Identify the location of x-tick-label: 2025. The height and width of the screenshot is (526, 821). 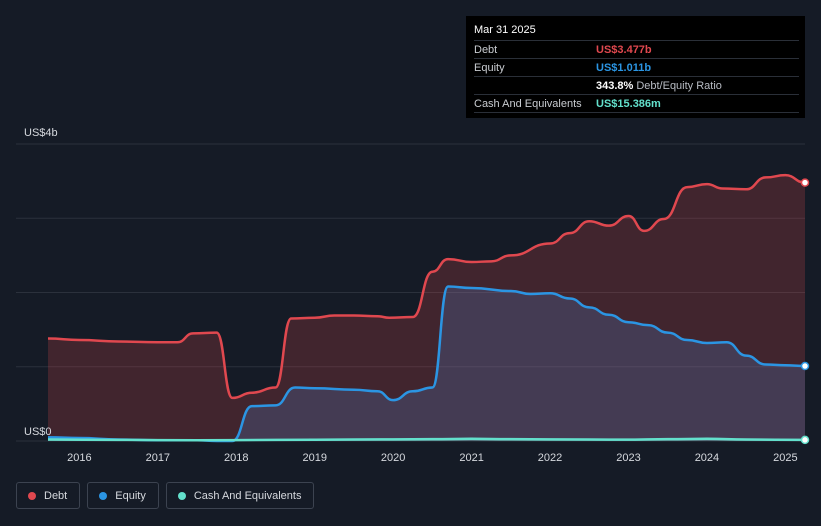
(785, 458).